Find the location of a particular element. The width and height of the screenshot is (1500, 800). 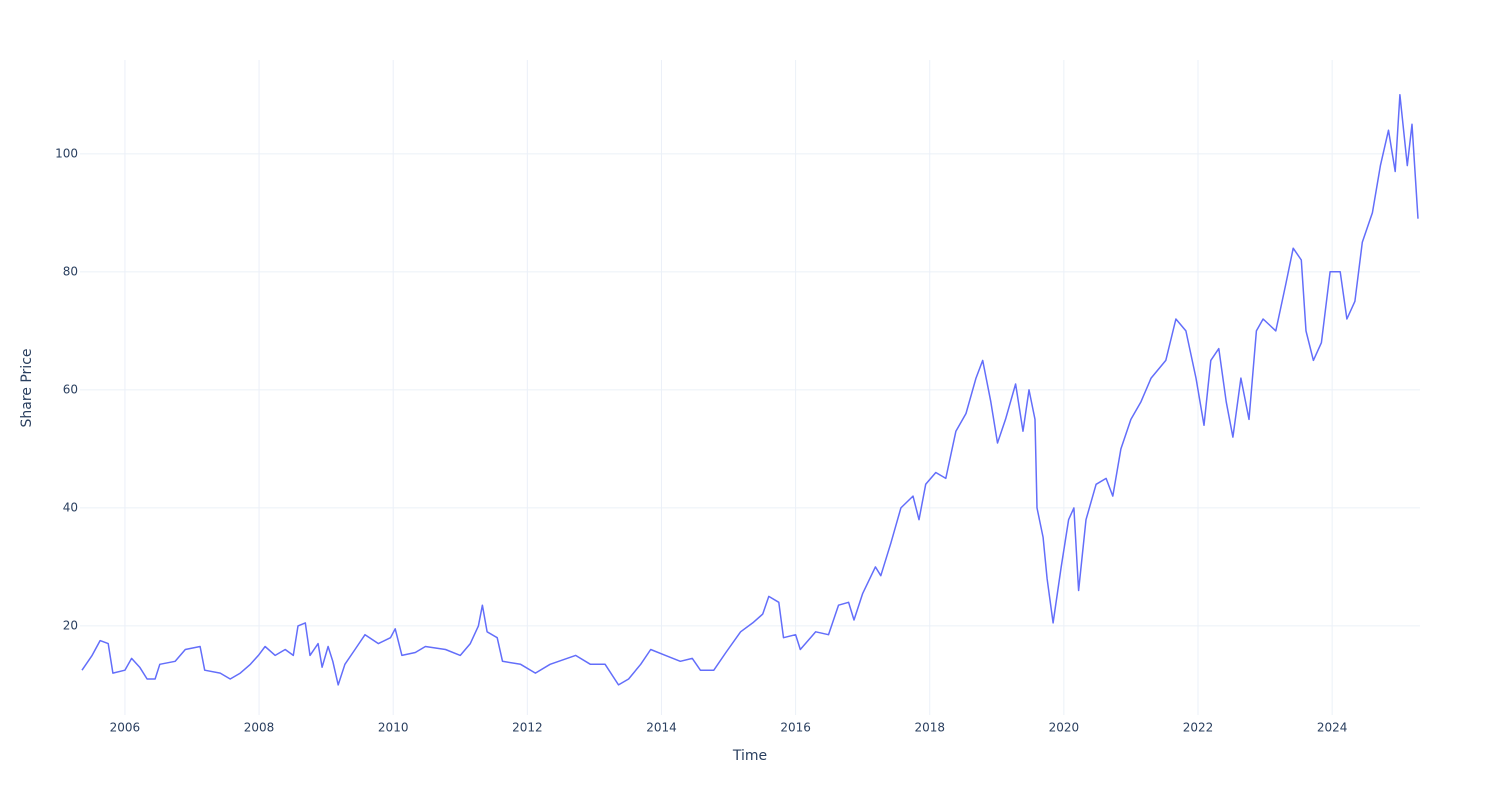

x-tick-label: 2018 is located at coordinates (929, 728).